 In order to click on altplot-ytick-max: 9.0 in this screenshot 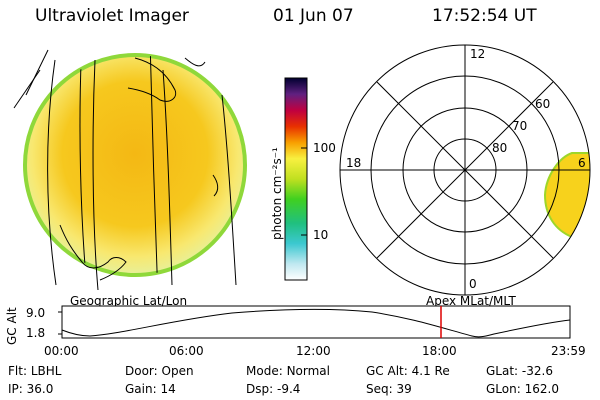, I will do `click(36, 313)`.